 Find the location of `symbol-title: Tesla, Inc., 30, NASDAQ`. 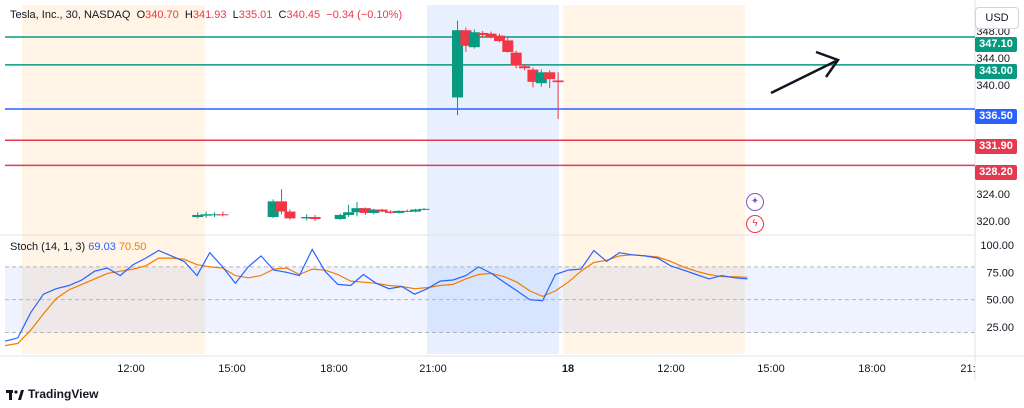

symbol-title: Tesla, Inc., 30, NASDAQ is located at coordinates (70, 15).